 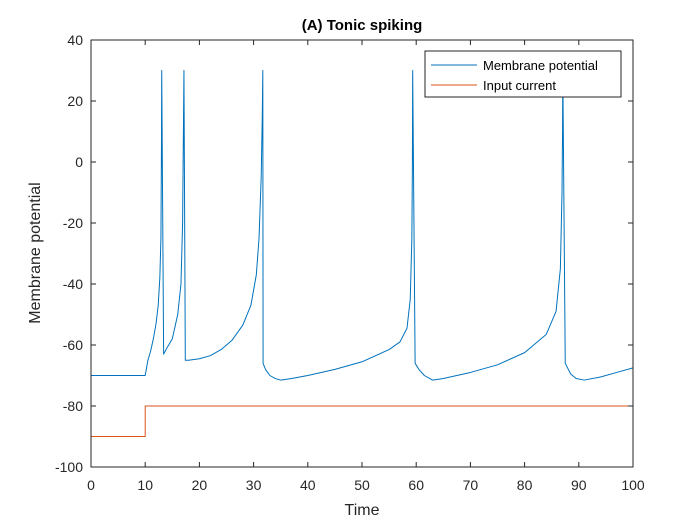 What do you see at coordinates (519, 85) in the screenshot?
I see `legend-entry-label: Input current` at bounding box center [519, 85].